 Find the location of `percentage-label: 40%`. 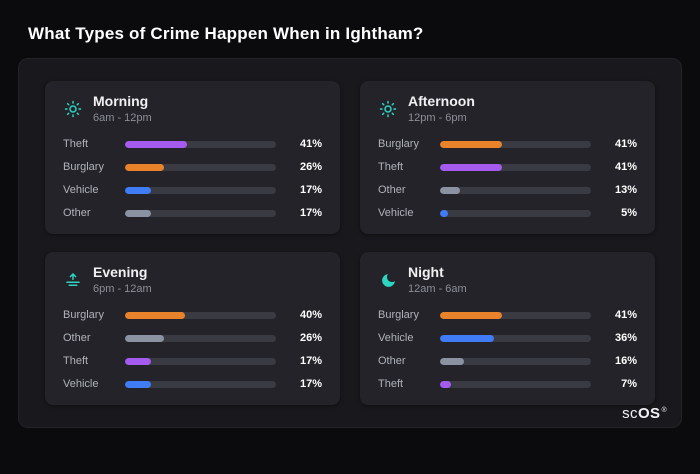

percentage-label: 40% is located at coordinates (310, 315).